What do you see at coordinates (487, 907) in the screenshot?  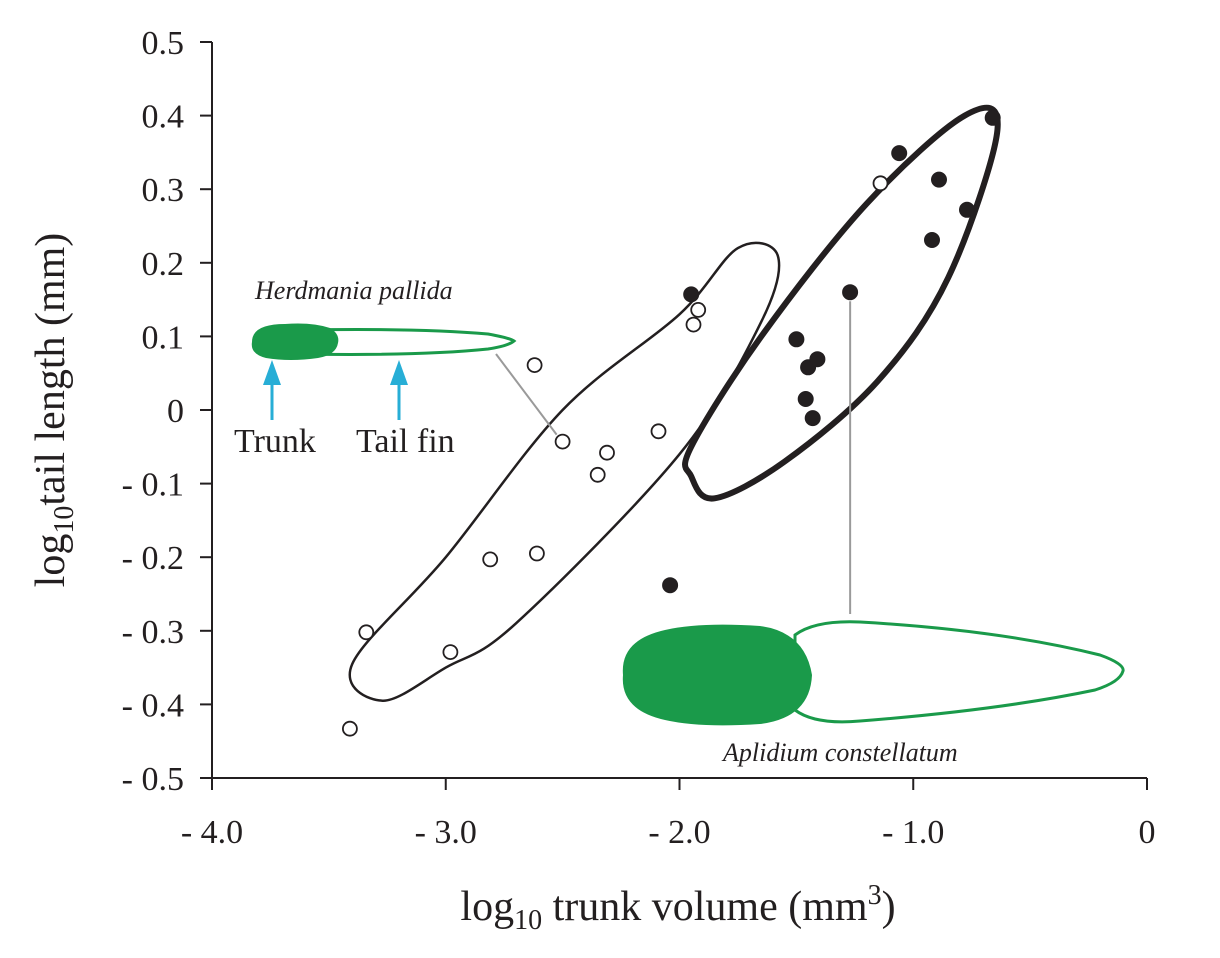 I see `x-axis-title-log: log` at bounding box center [487, 907].